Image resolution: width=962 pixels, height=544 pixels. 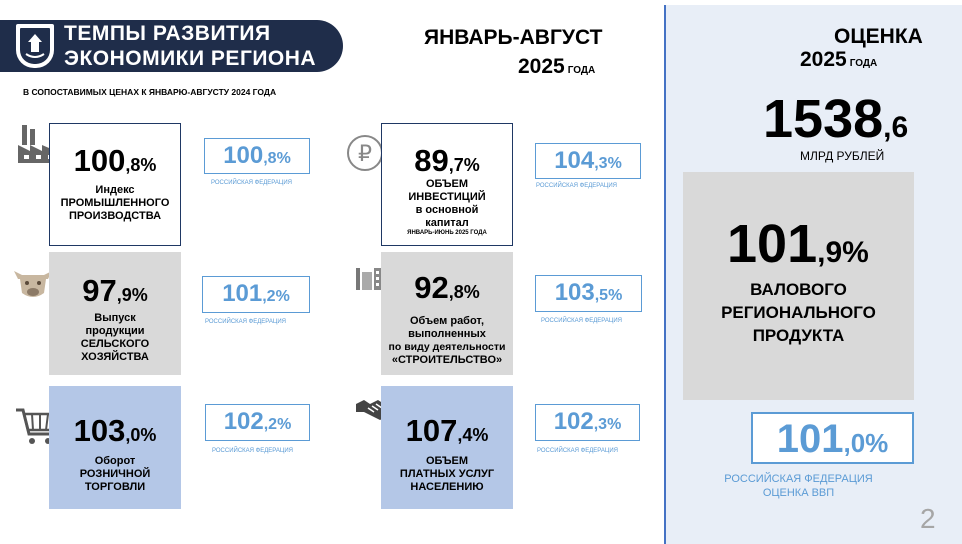 I want to click on rf-label-services: РОССИЙСКАЯ ФЕДЕРАЦИЯ, so click(x=577, y=451).